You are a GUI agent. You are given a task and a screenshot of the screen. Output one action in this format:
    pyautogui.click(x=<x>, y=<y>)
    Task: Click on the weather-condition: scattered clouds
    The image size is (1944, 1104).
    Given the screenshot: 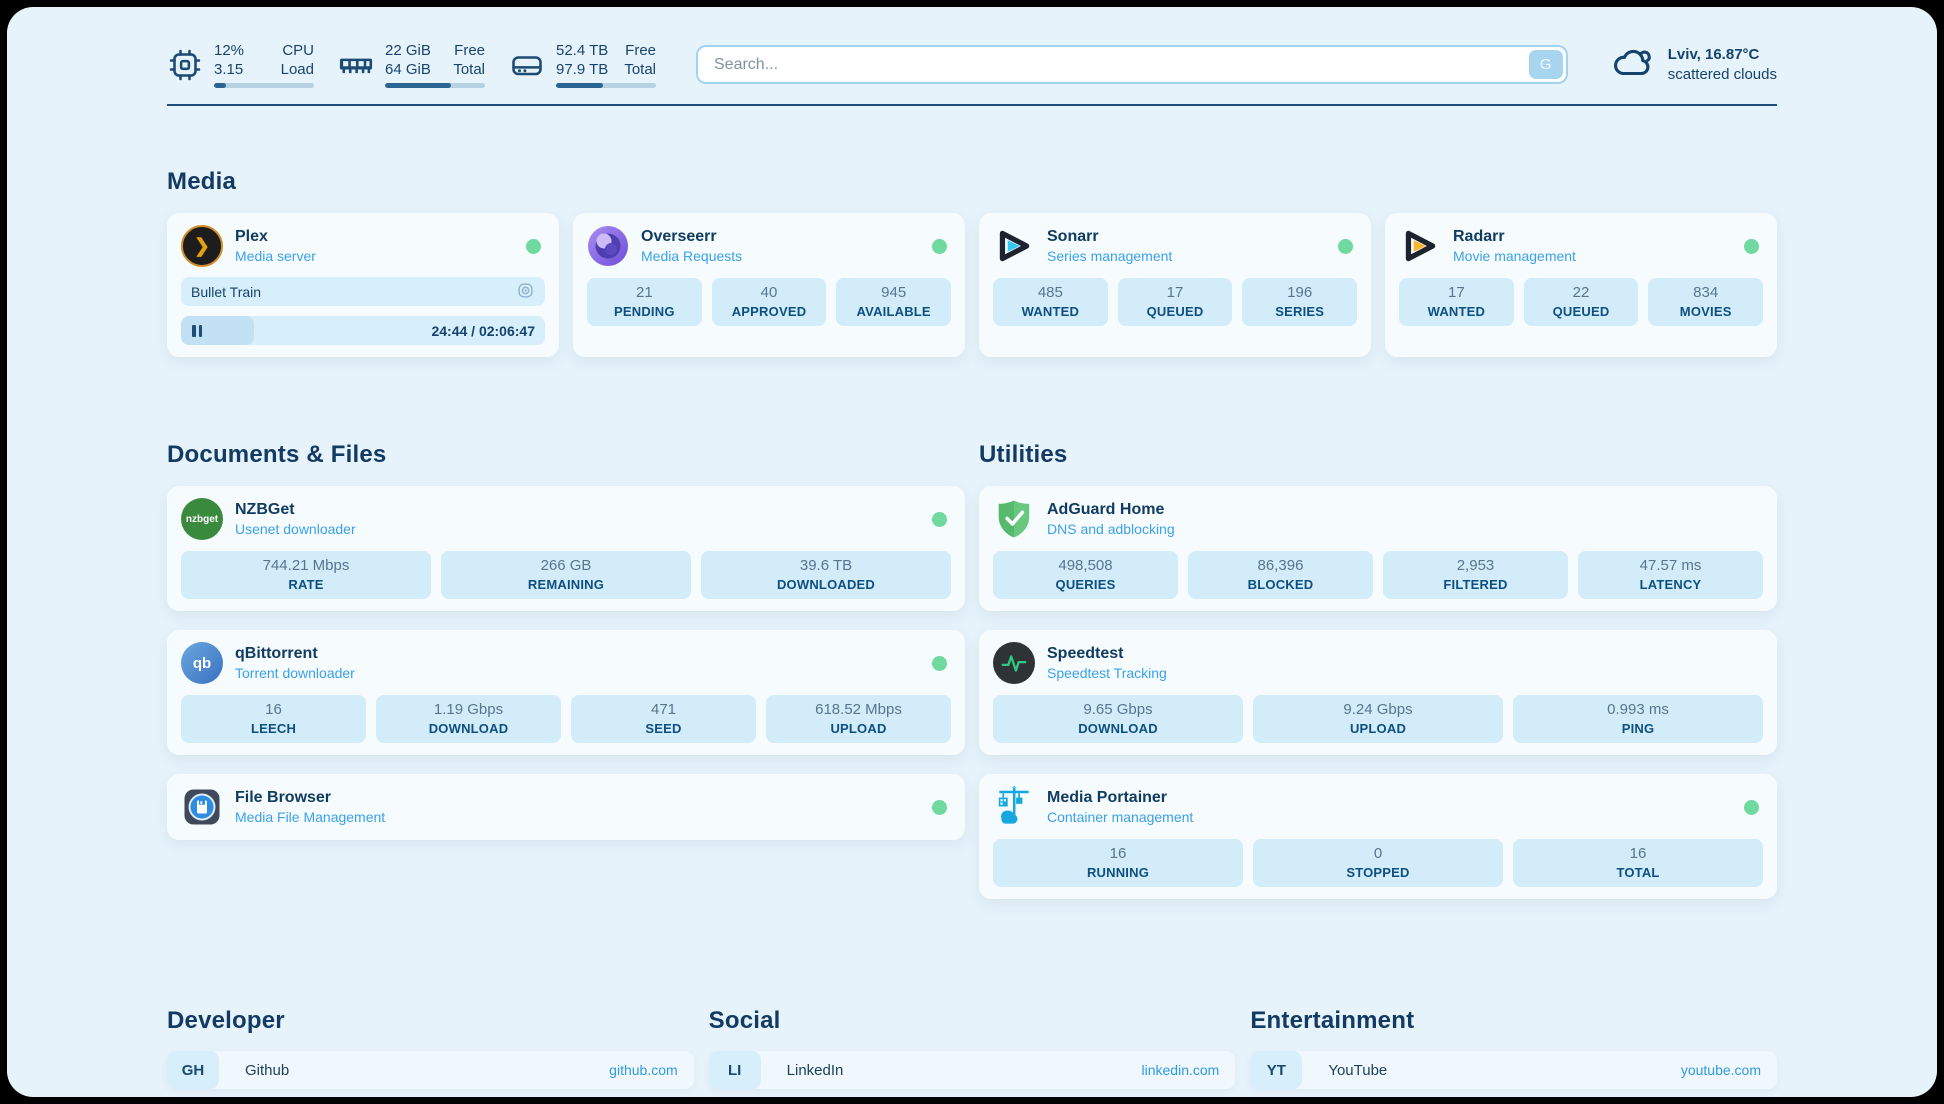 What is the action you would take?
    pyautogui.click(x=1722, y=74)
    